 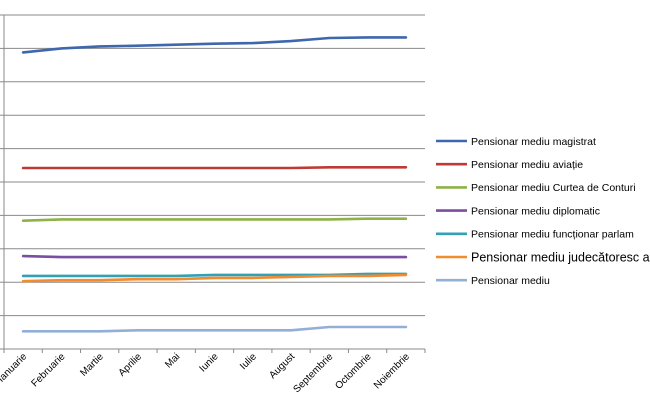 What do you see at coordinates (172, 360) in the screenshot?
I see `x-tick-label: Mai` at bounding box center [172, 360].